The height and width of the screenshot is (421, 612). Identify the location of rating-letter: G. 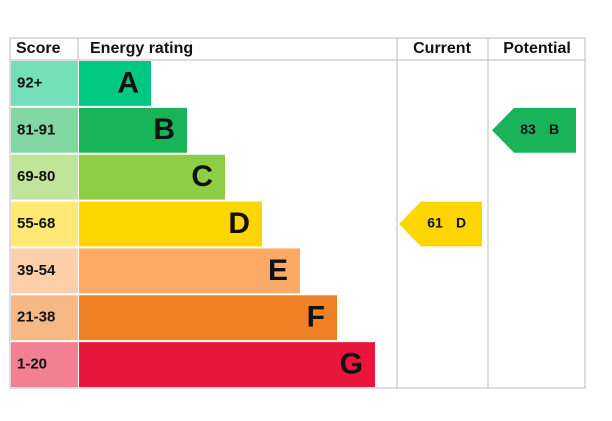
(351, 363).